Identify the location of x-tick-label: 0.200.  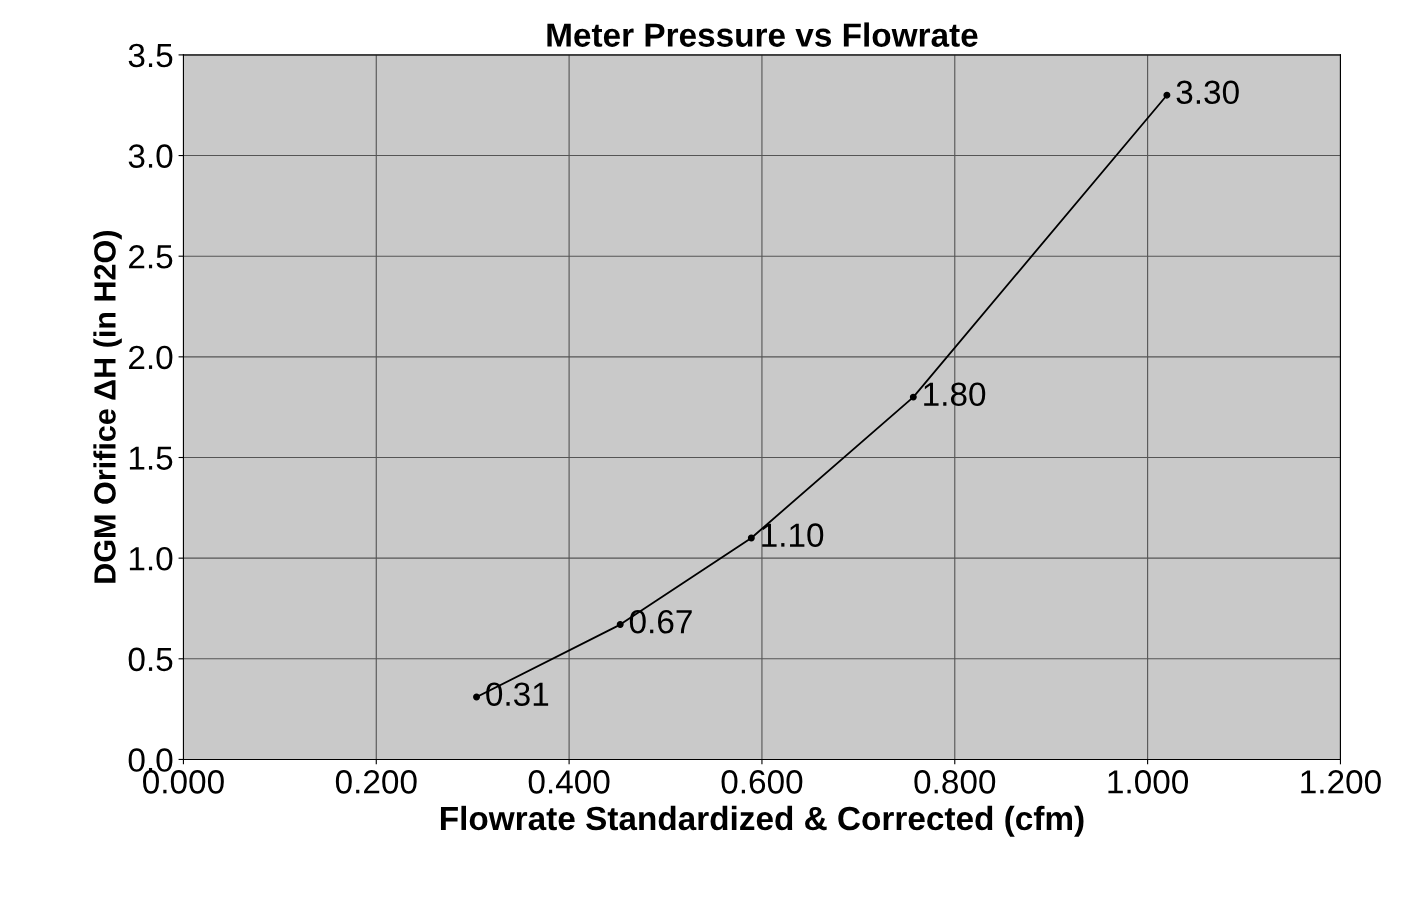
(376, 782).